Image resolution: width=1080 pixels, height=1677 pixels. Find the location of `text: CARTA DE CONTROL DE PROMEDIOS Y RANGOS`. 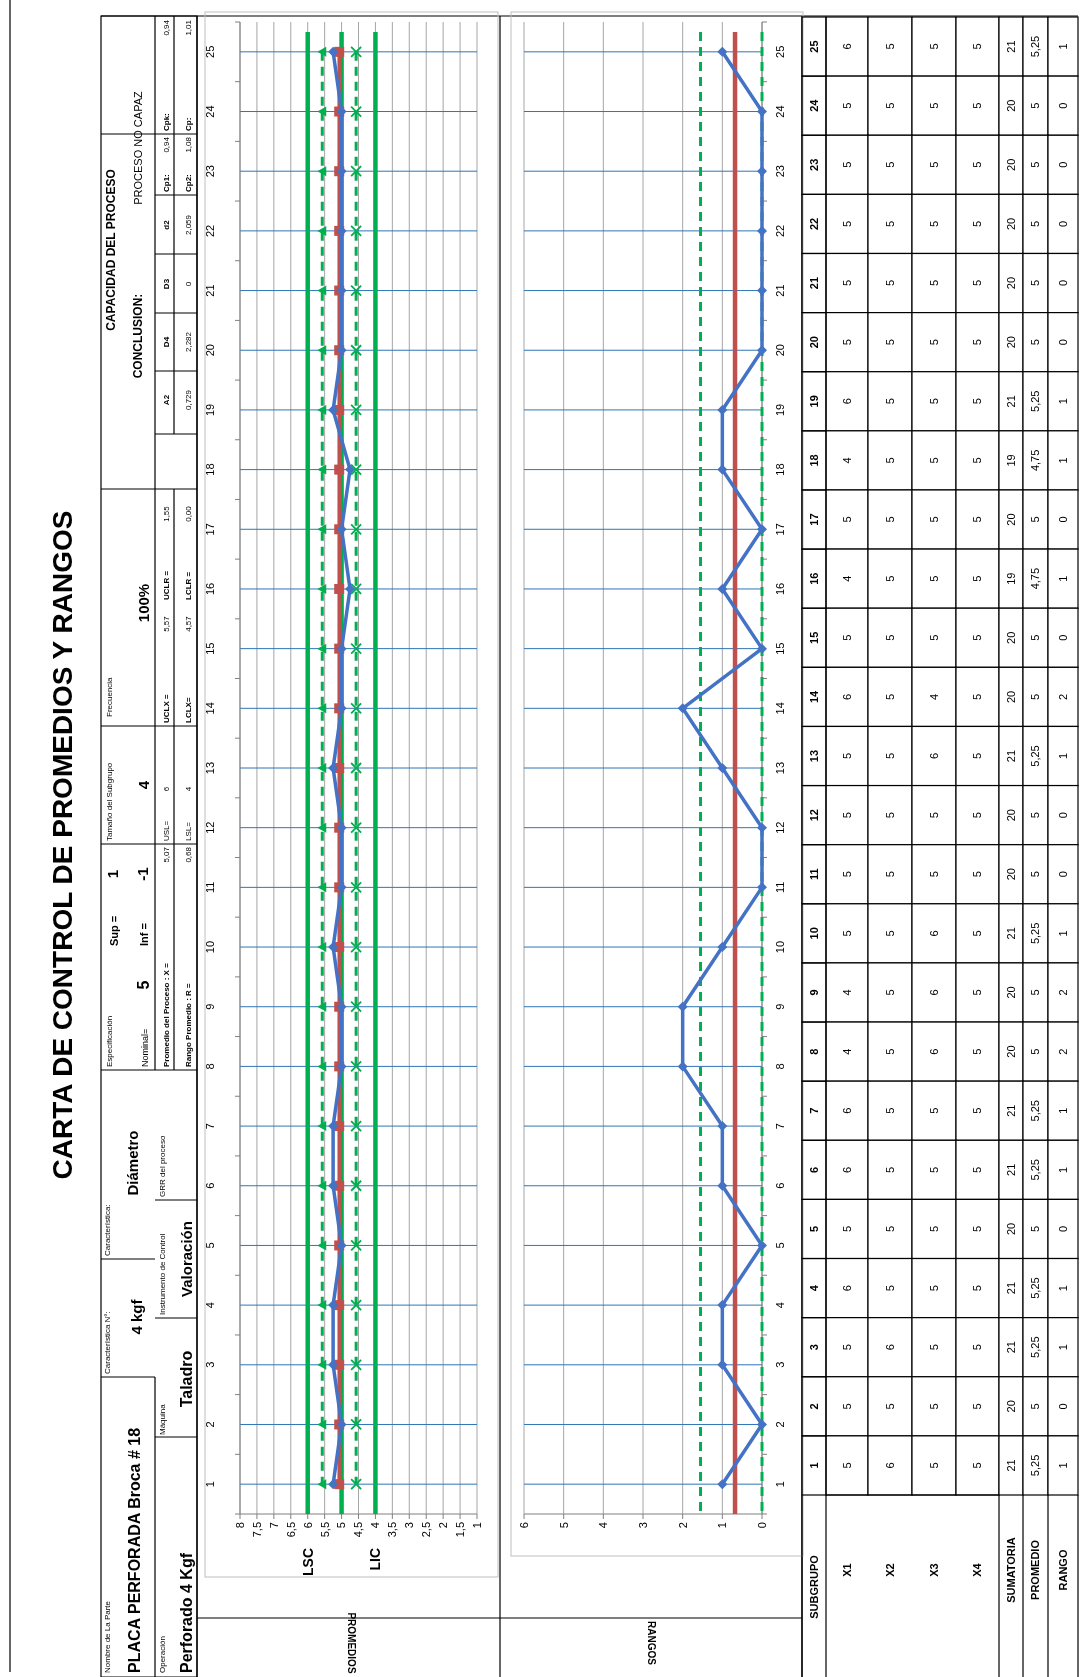

text: CARTA DE CONTROL DE PROMEDIOS Y RANGOS is located at coordinates (62, 845).